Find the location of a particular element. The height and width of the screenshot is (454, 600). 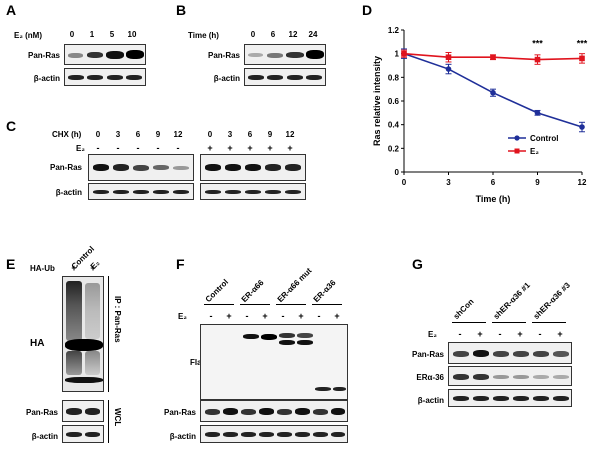

legend-label: Control is located at coordinates (544, 138).